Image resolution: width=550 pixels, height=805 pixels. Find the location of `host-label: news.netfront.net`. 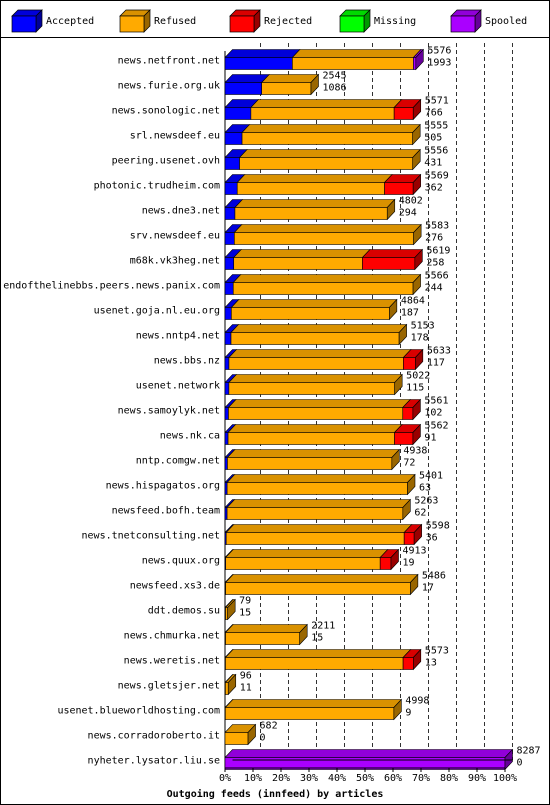

host-label: news.netfront.net is located at coordinates (169, 61).